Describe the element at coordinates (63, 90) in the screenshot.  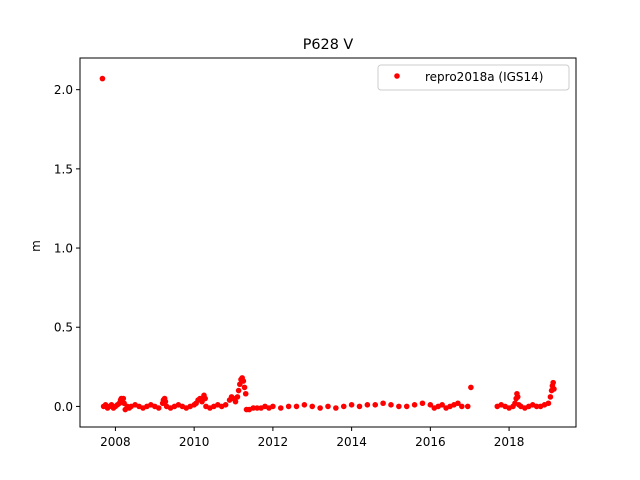
I see `y-tick-label: 2.0` at that location.